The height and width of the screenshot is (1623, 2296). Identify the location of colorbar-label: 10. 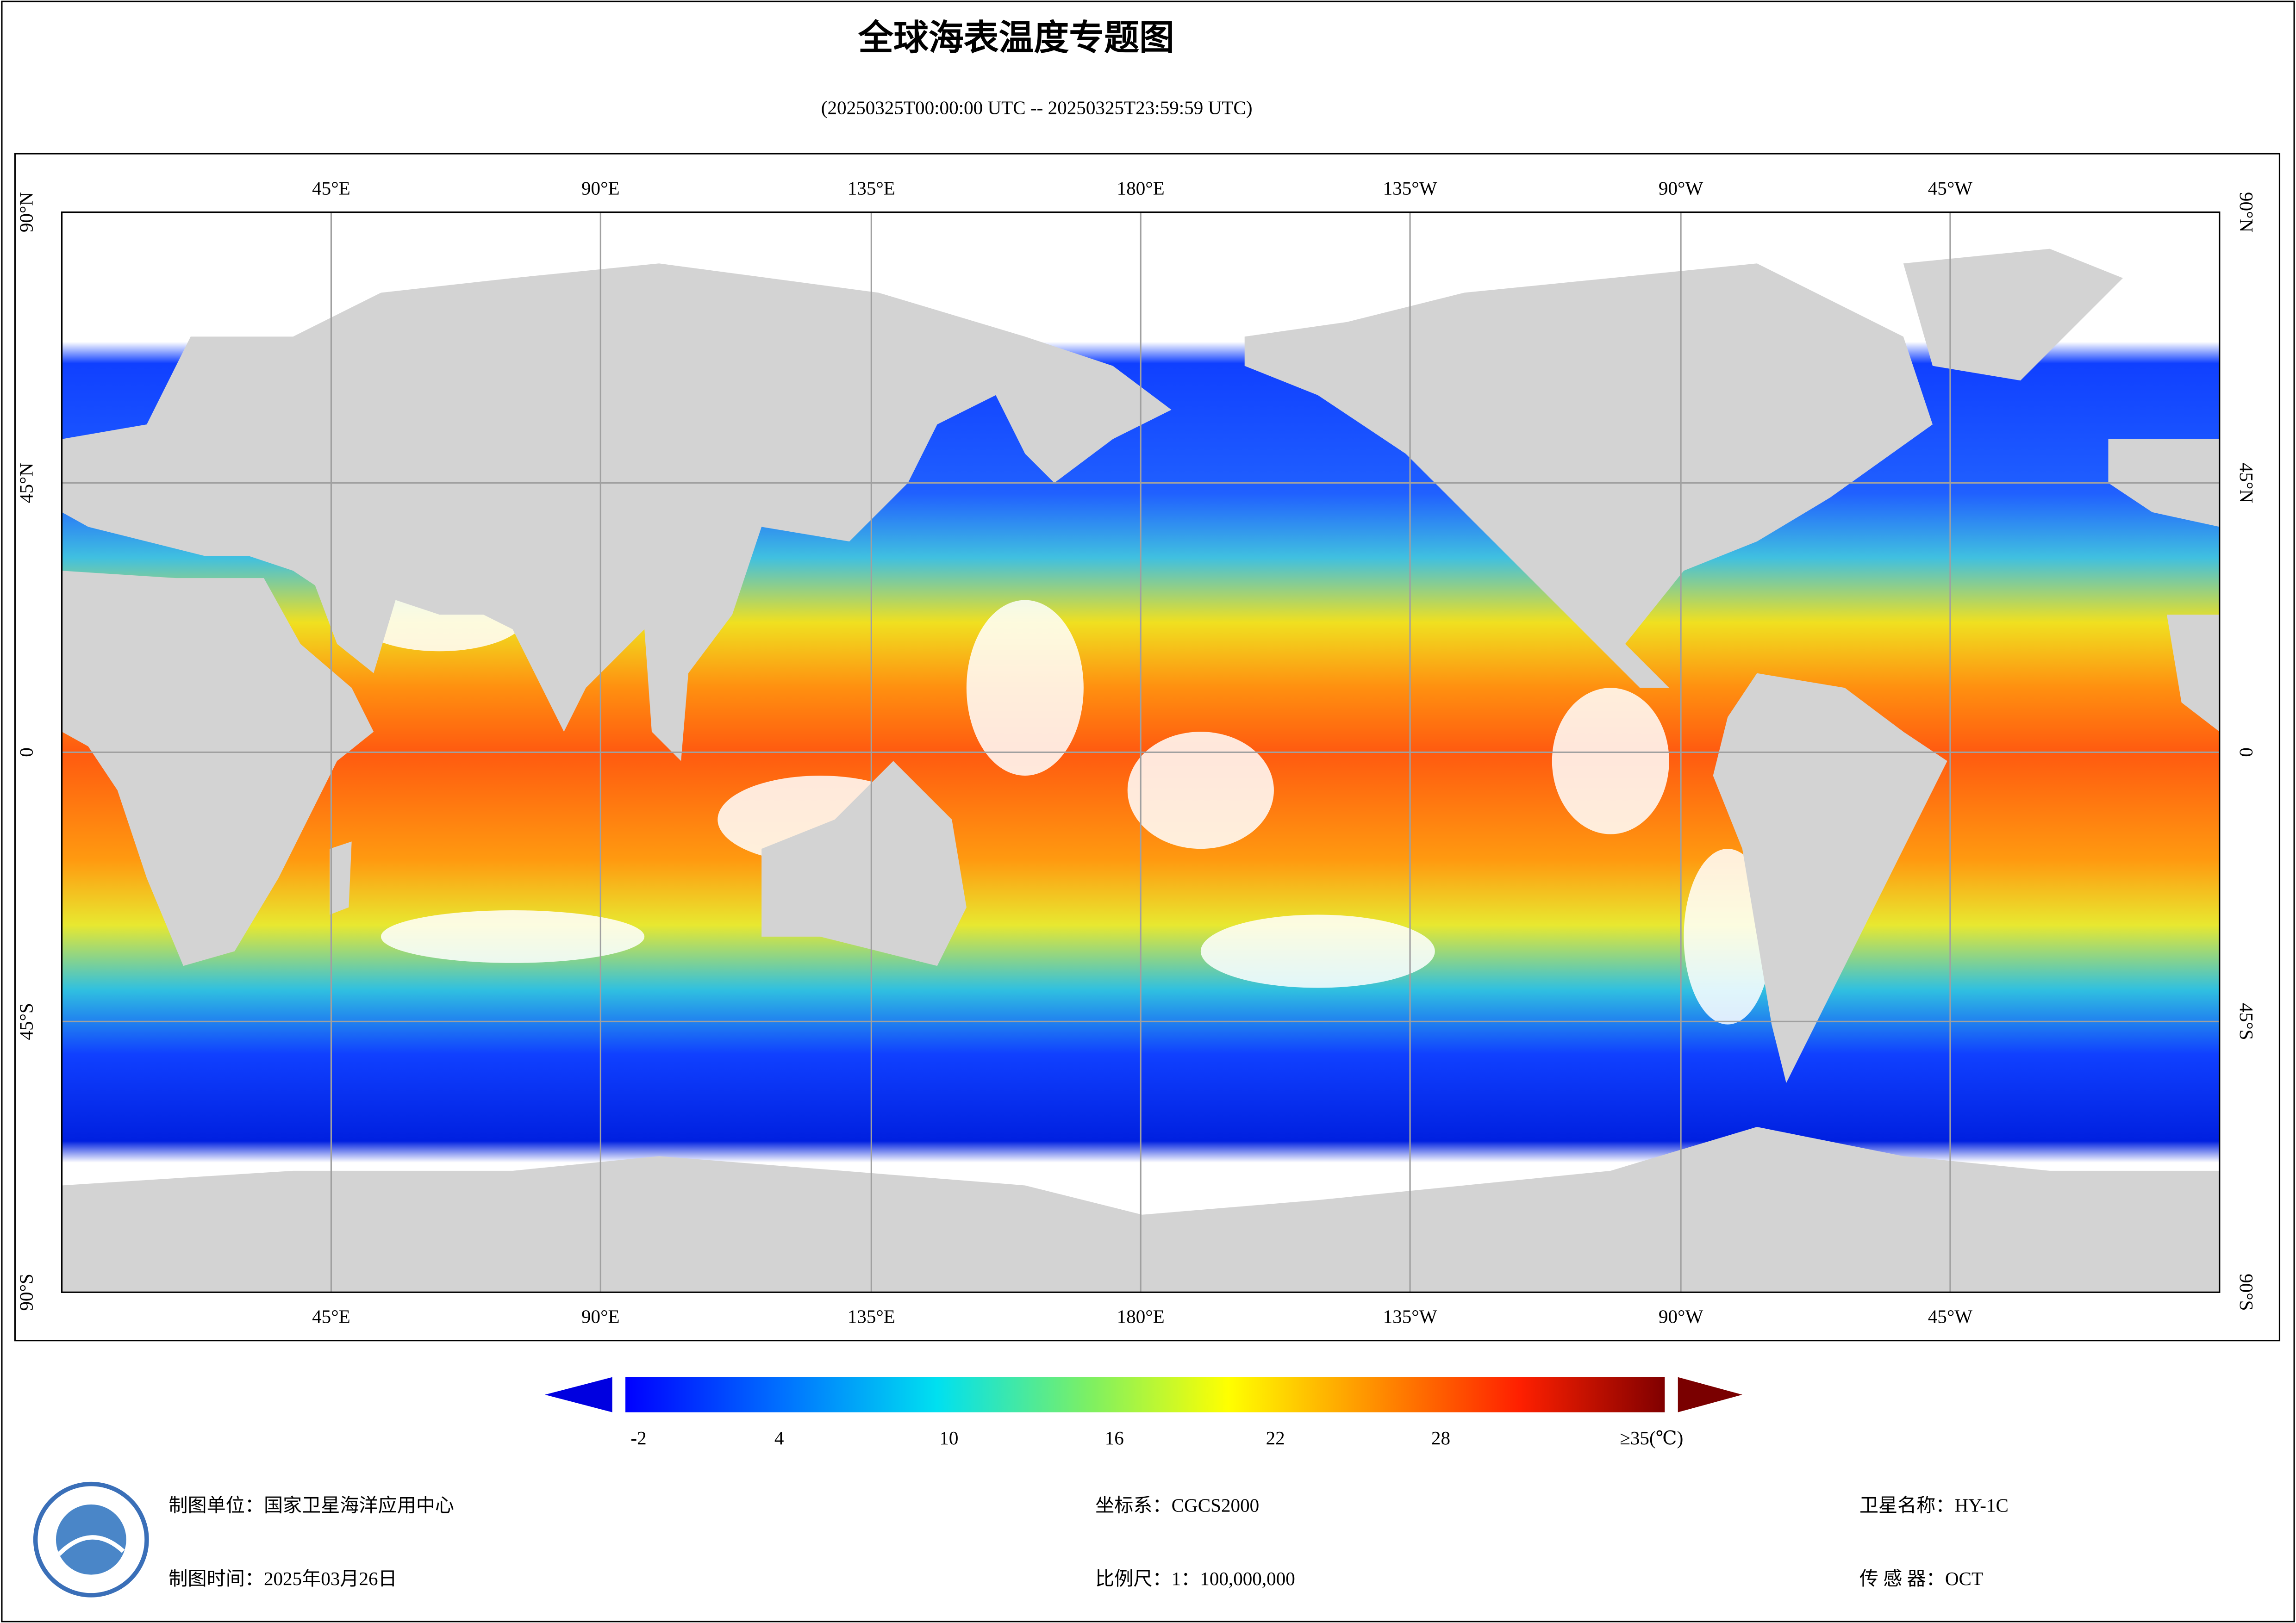
(948, 1438).